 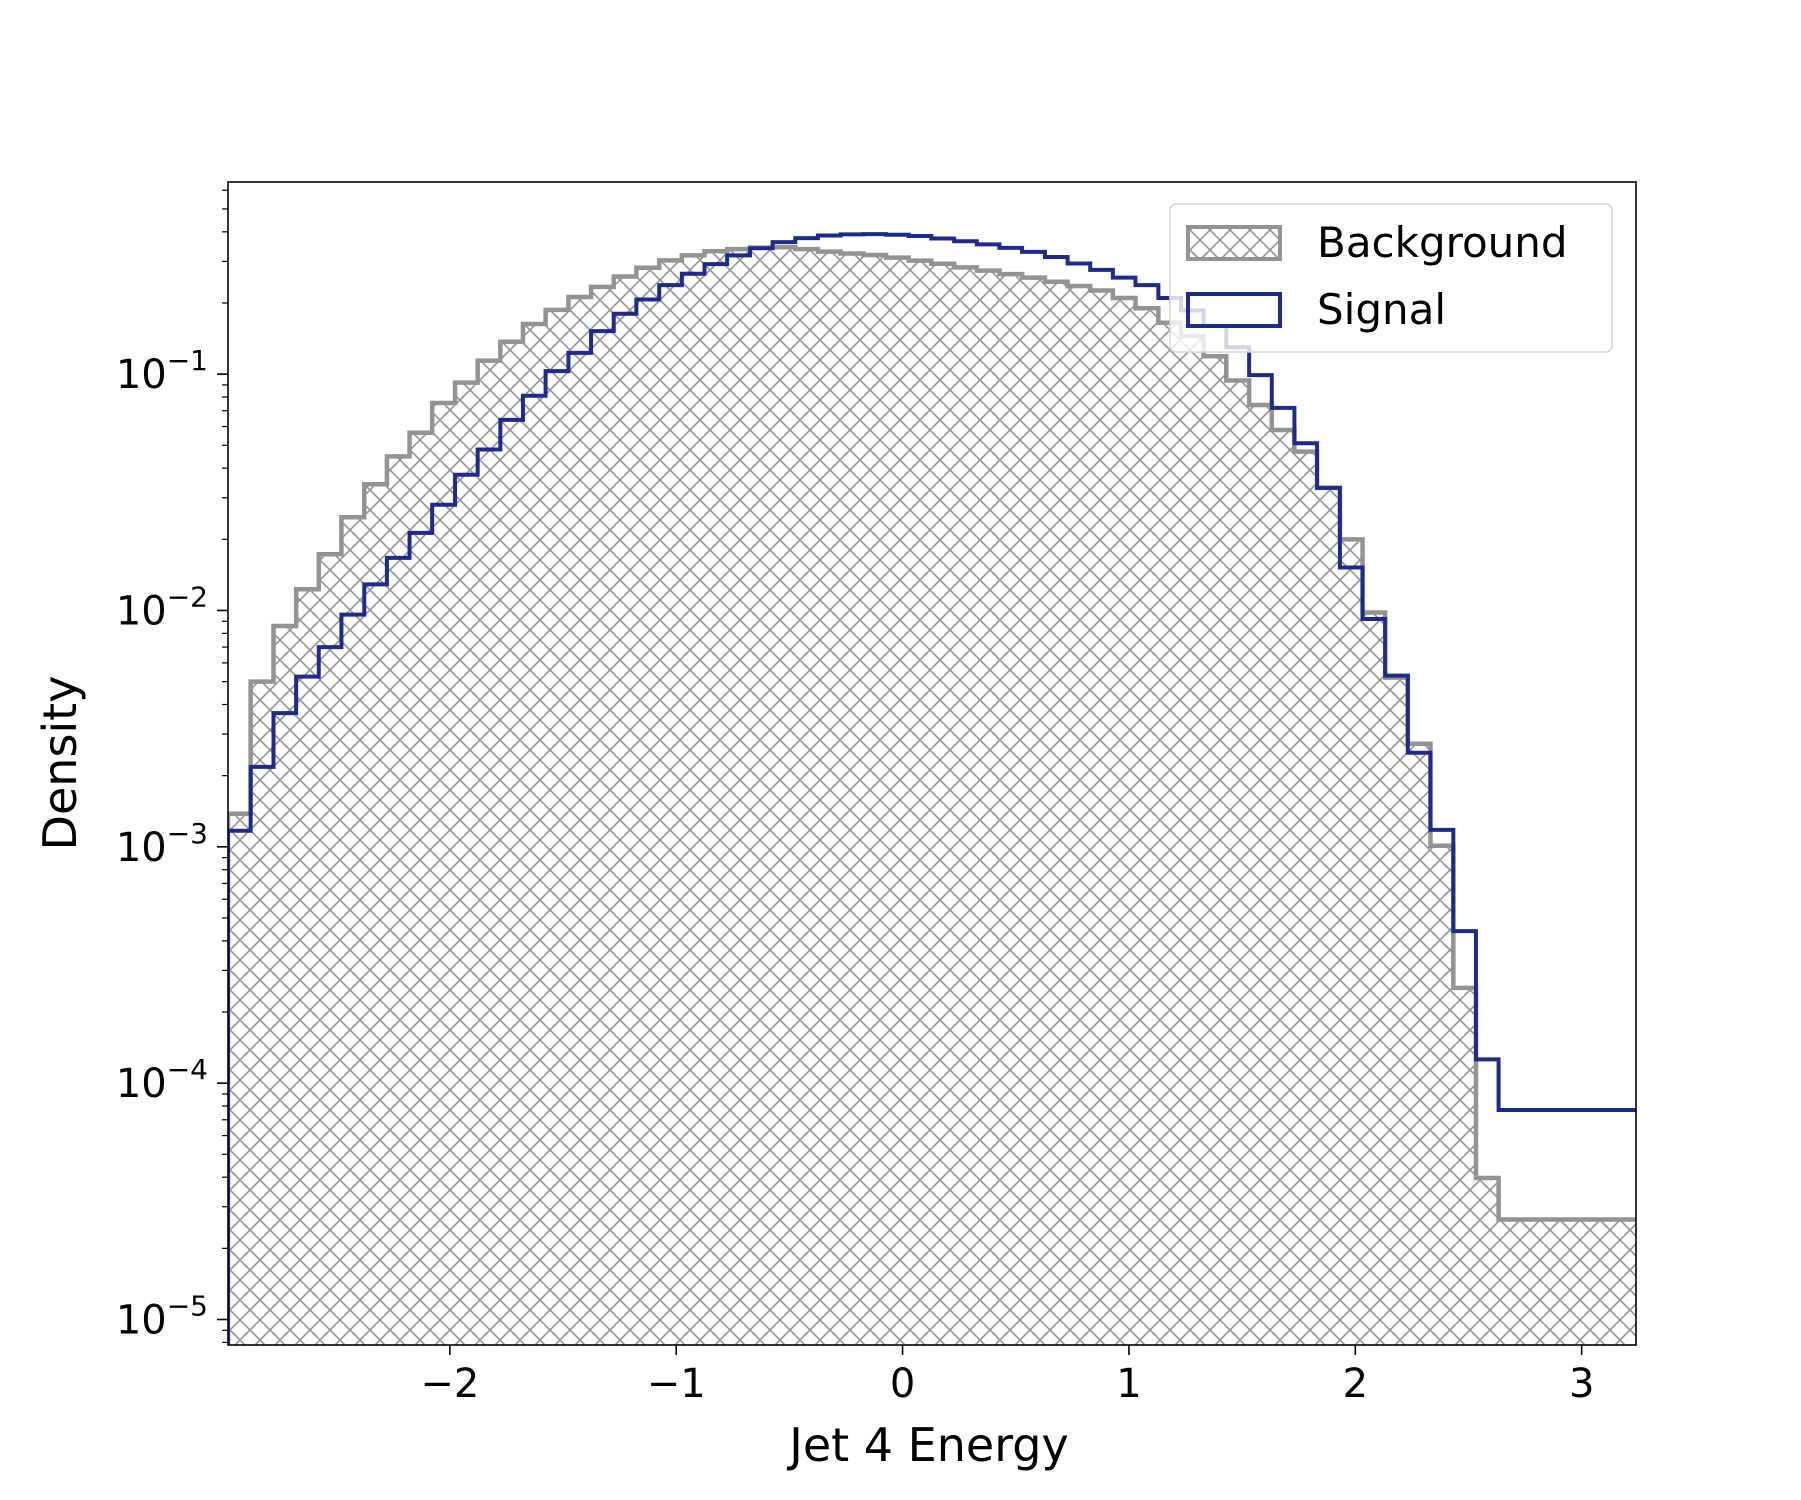 I want to click on y-tick-label: 10⁻², so click(x=162, y=607).